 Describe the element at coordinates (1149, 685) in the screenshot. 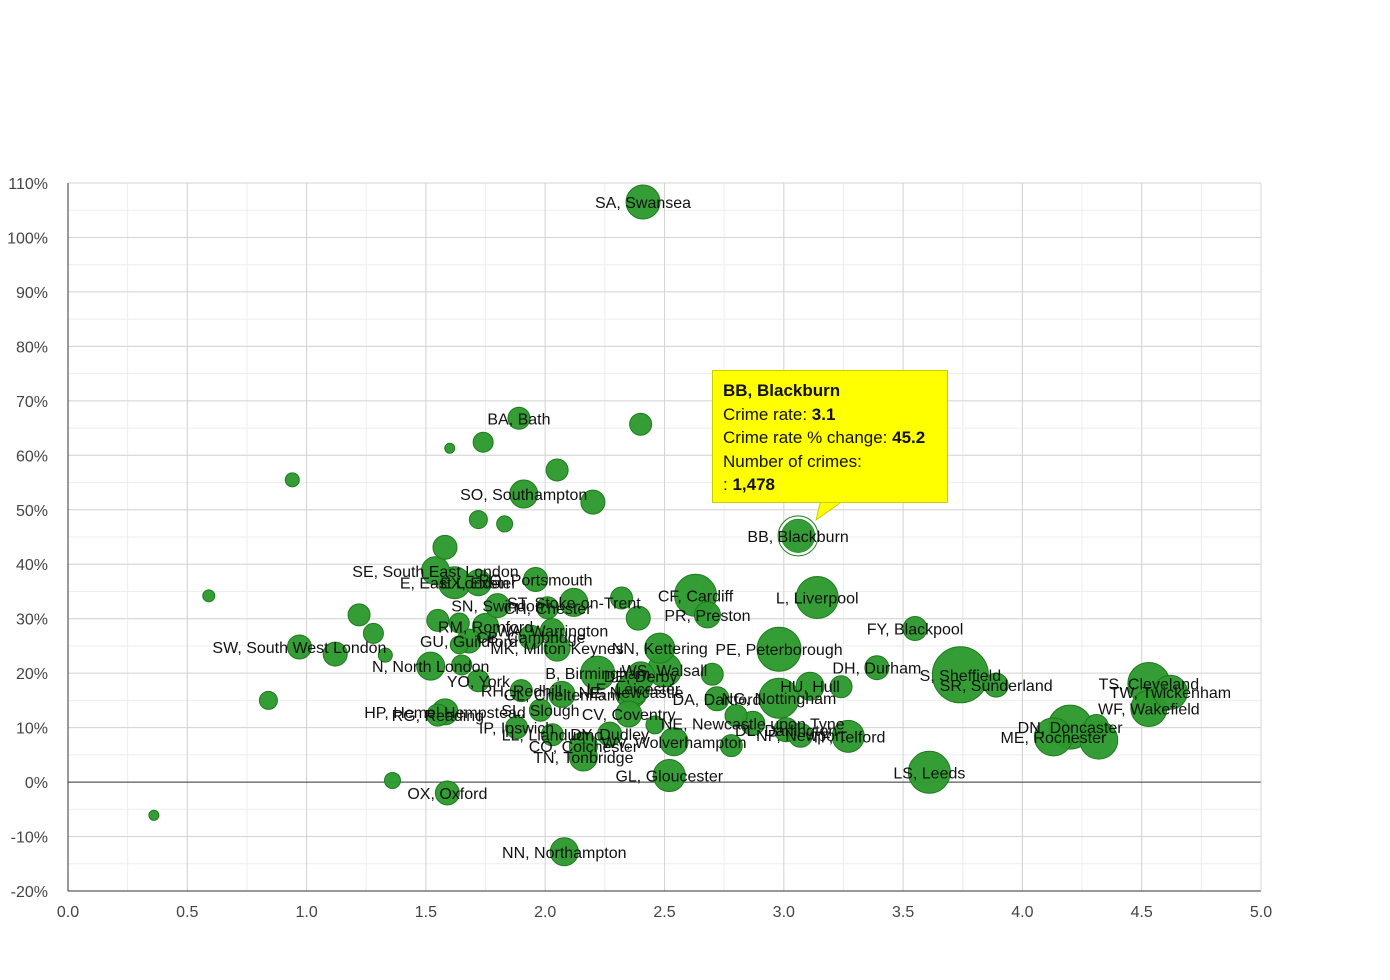

I see `bubble-label: TS, Cleveland` at that location.